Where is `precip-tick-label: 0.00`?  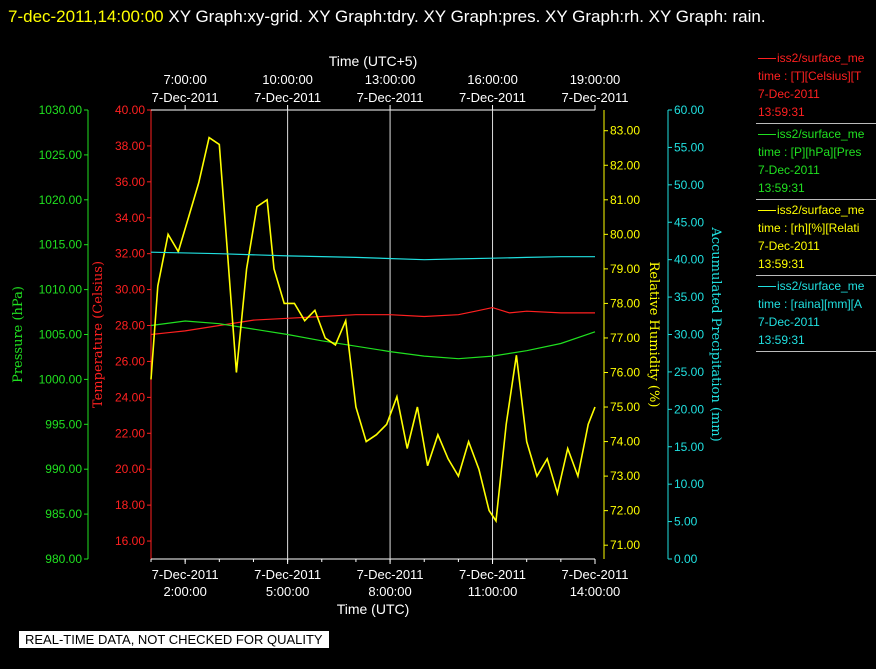 precip-tick-label: 0.00 is located at coordinates (686, 559).